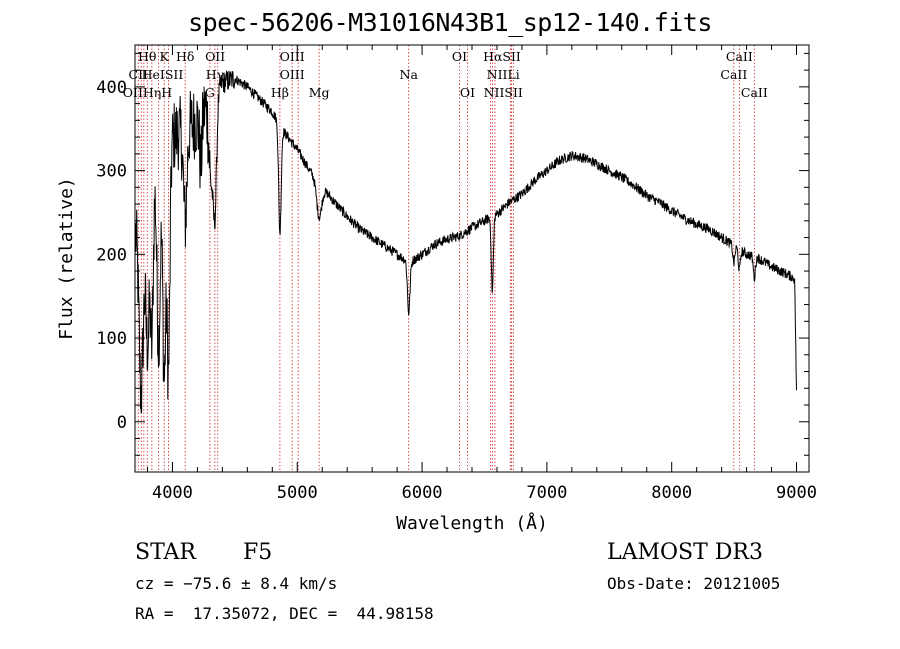  I want to click on survey-label: LAMOST DR3, so click(685, 552).